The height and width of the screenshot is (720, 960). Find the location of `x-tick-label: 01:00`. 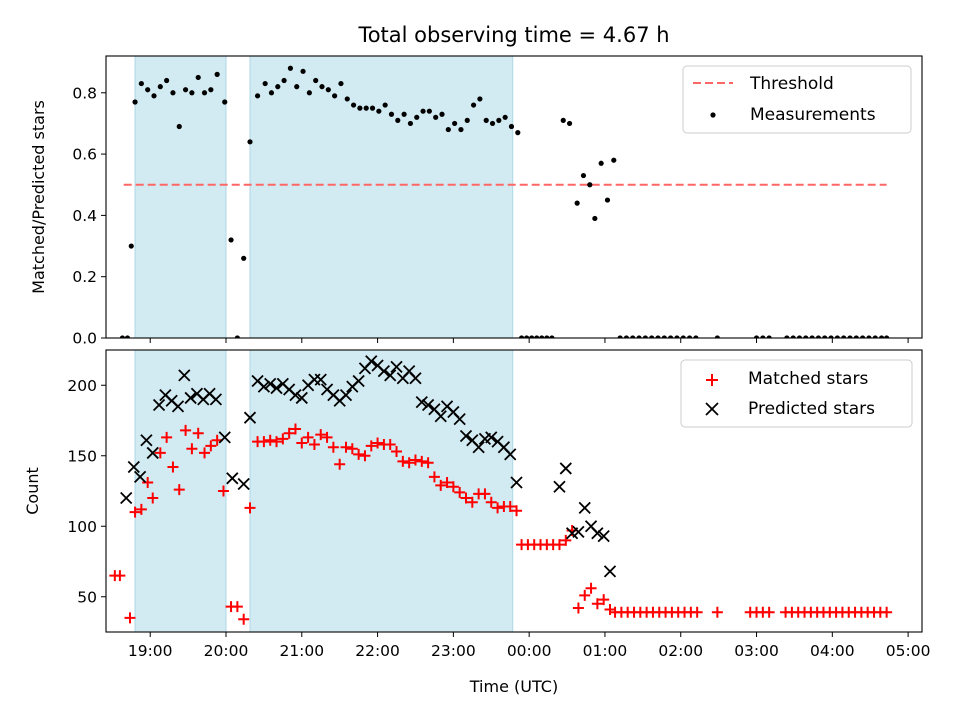

x-tick-label: 01:00 is located at coordinates (605, 651).